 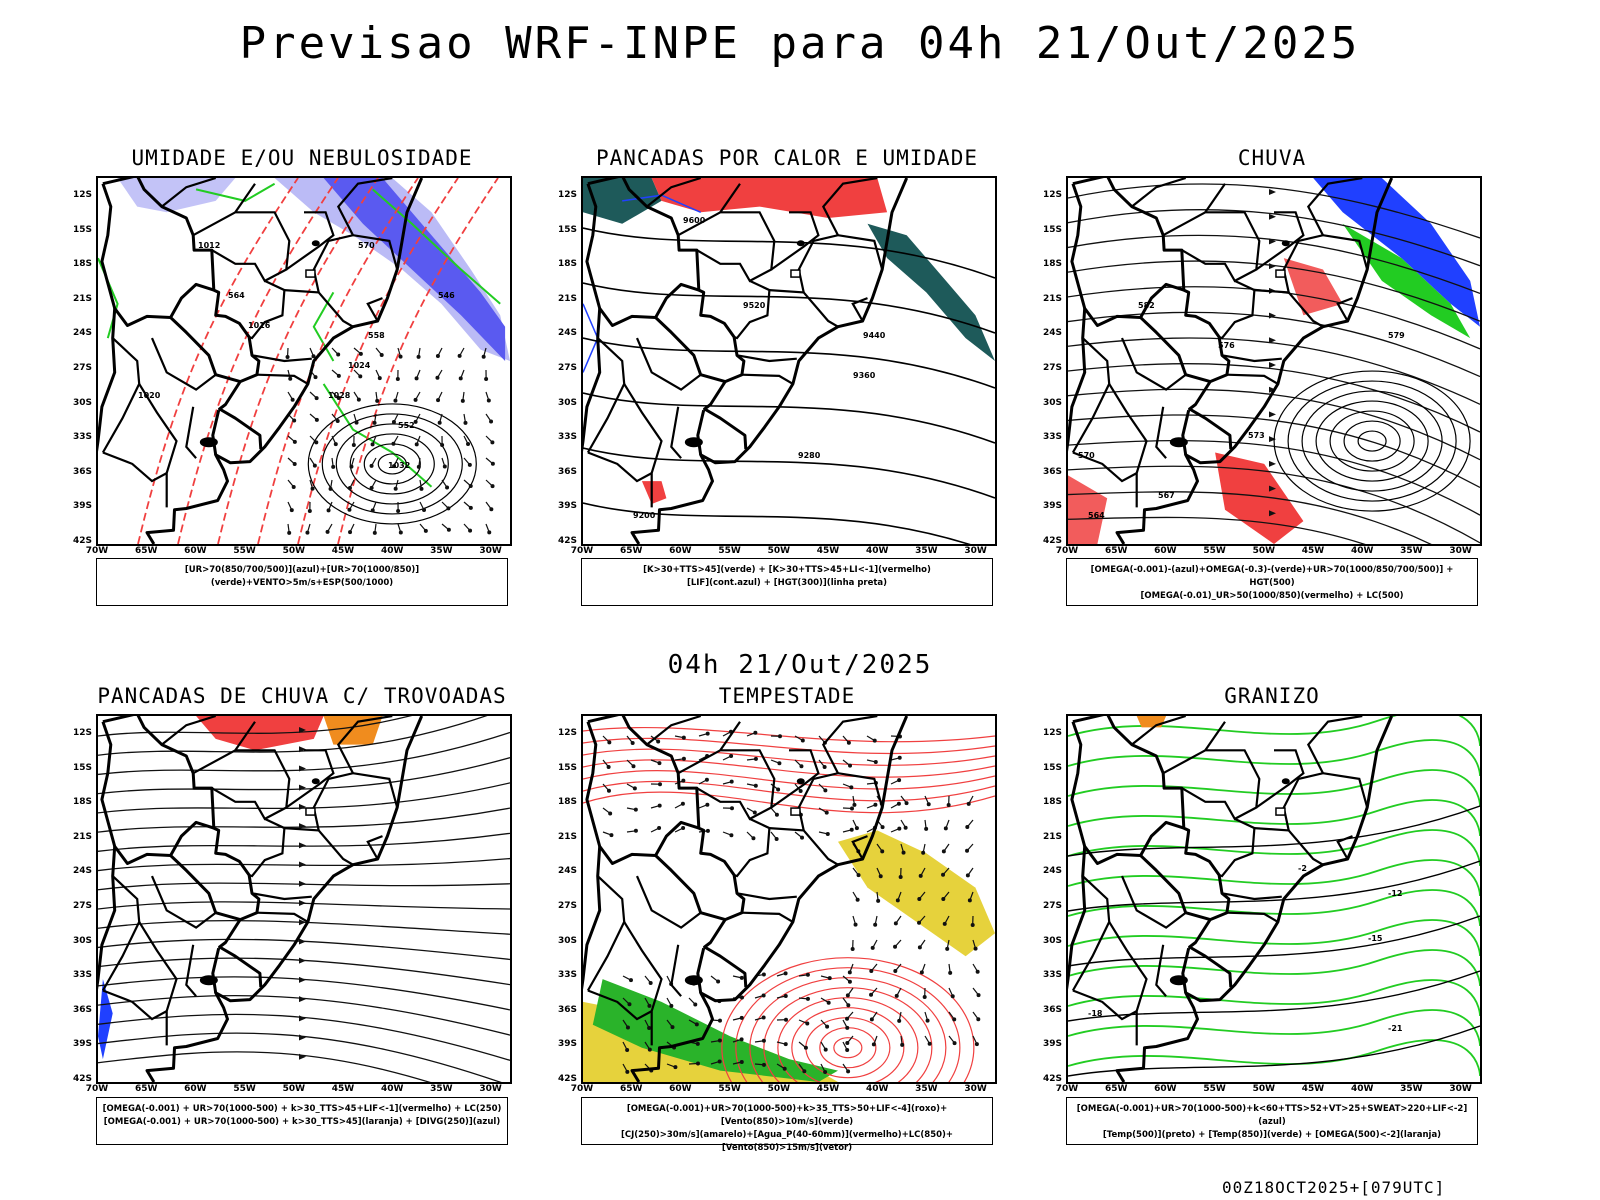 What do you see at coordinates (1274, 758) in the screenshot?
I see `temp850-contour` at bounding box center [1274, 758].